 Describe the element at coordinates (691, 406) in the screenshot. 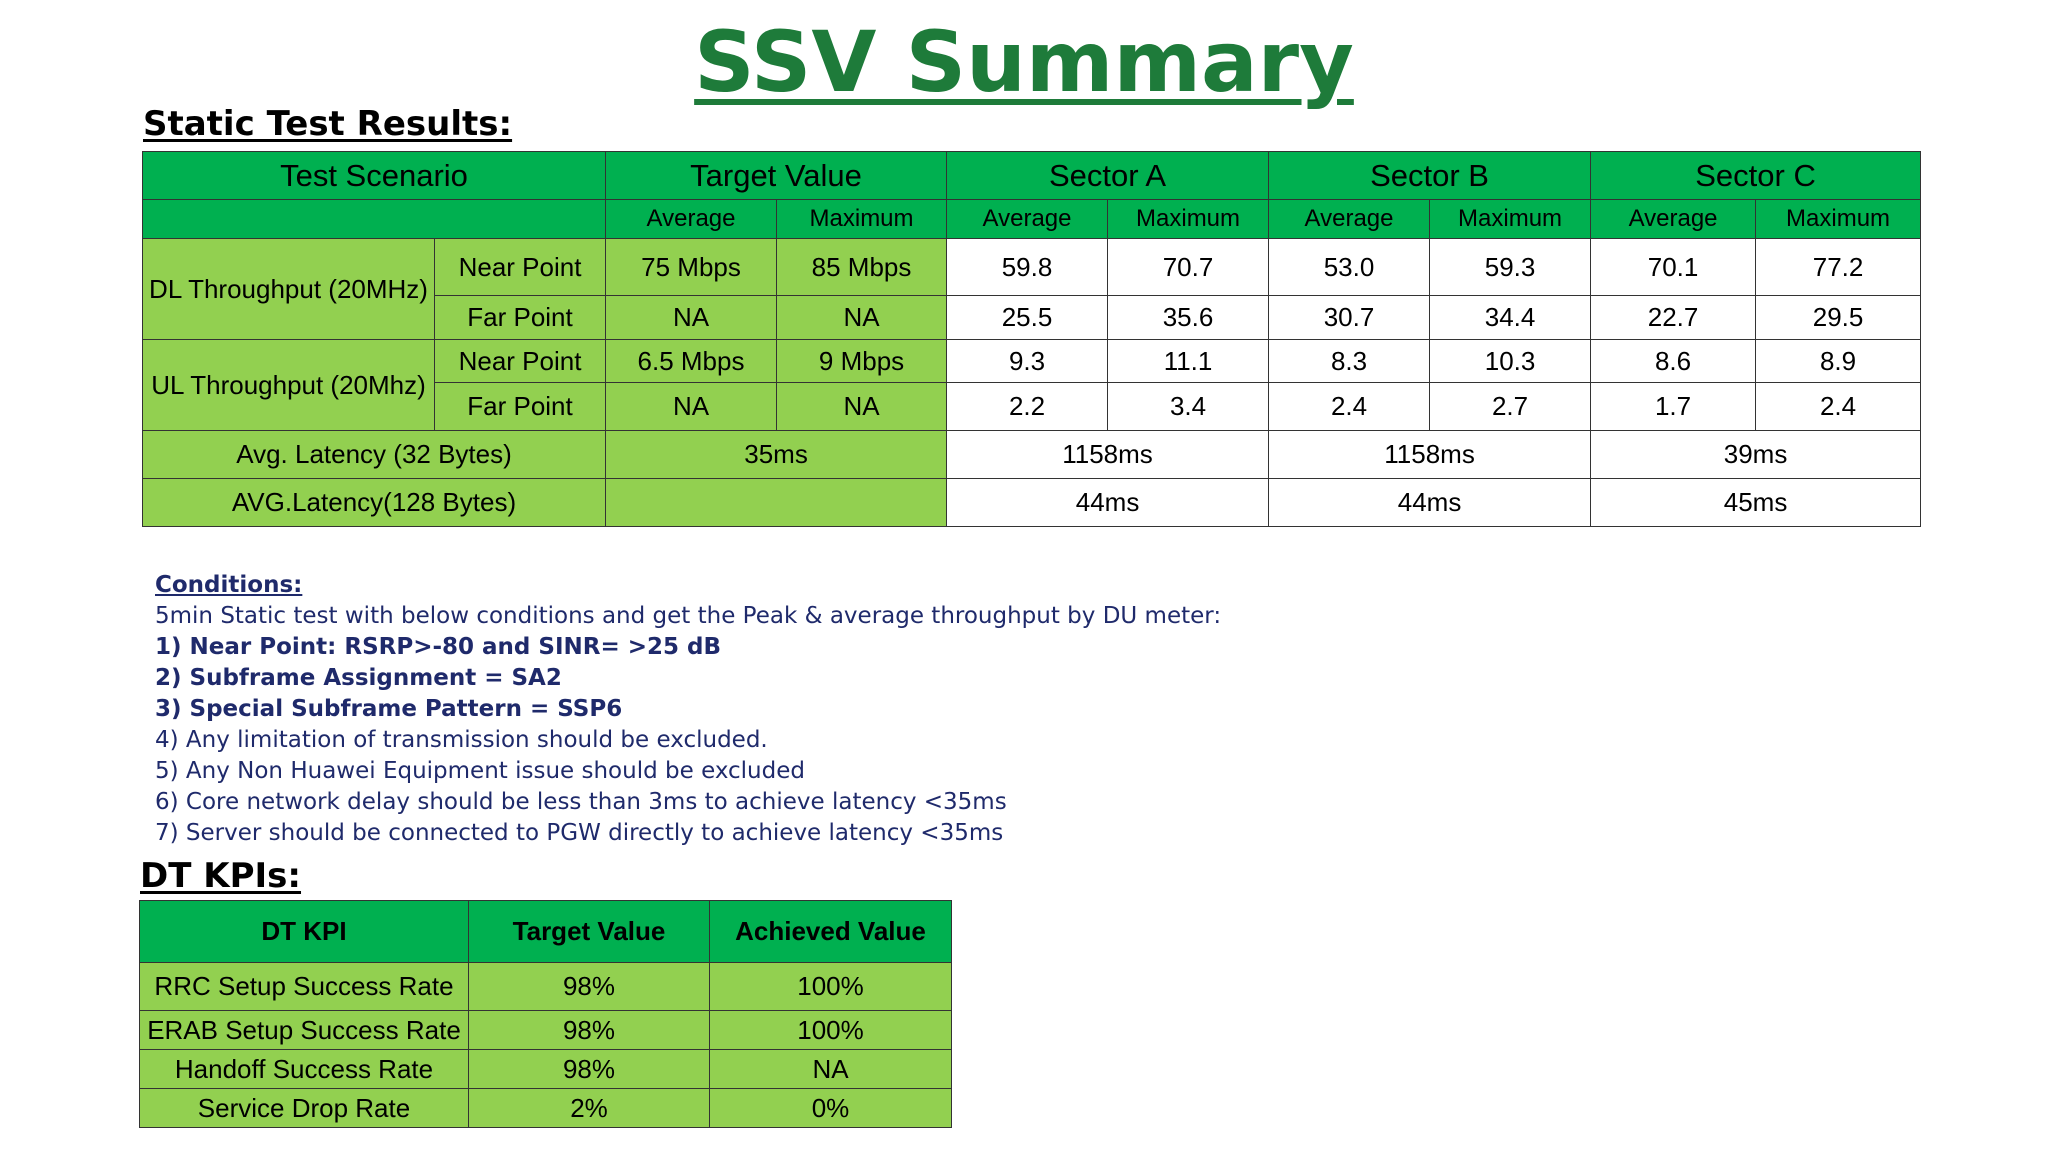

I see `ul-far-target-average: NA` at that location.